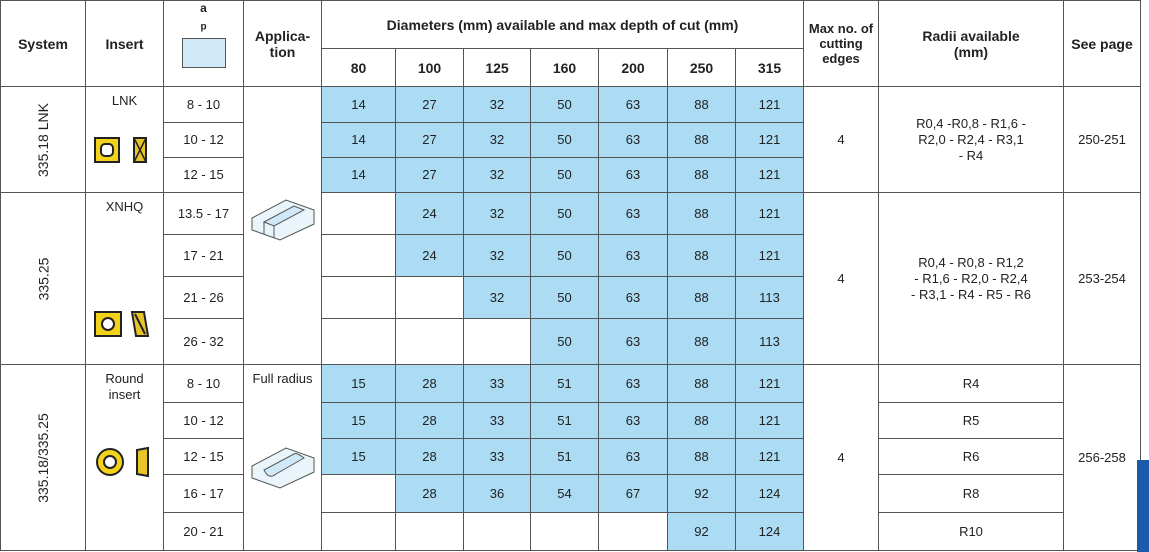 This screenshot has height=552, width=1149. What do you see at coordinates (282, 378) in the screenshot?
I see `application-text: Full radius` at bounding box center [282, 378].